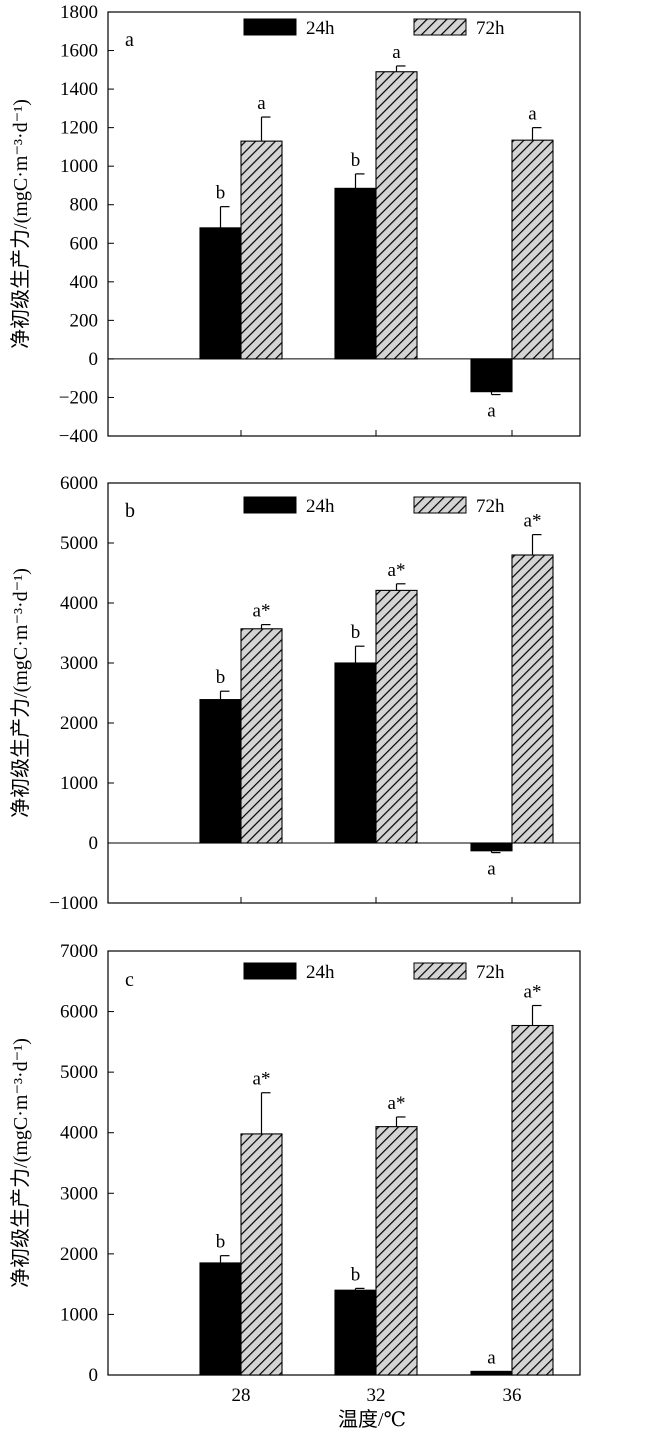  I want to click on panel-letter: c, so click(129, 980).